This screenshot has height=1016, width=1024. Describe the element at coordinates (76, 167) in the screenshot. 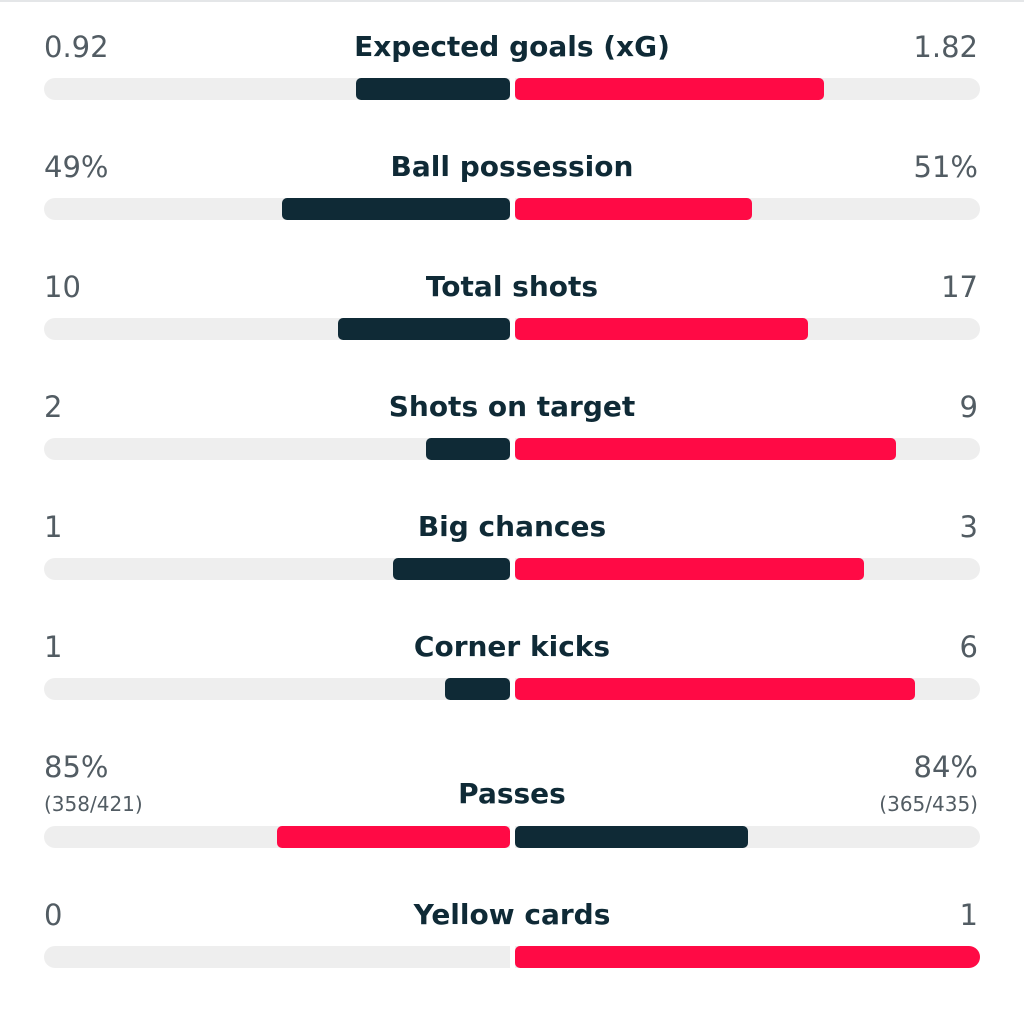

I see `home-value: 49%` at that location.